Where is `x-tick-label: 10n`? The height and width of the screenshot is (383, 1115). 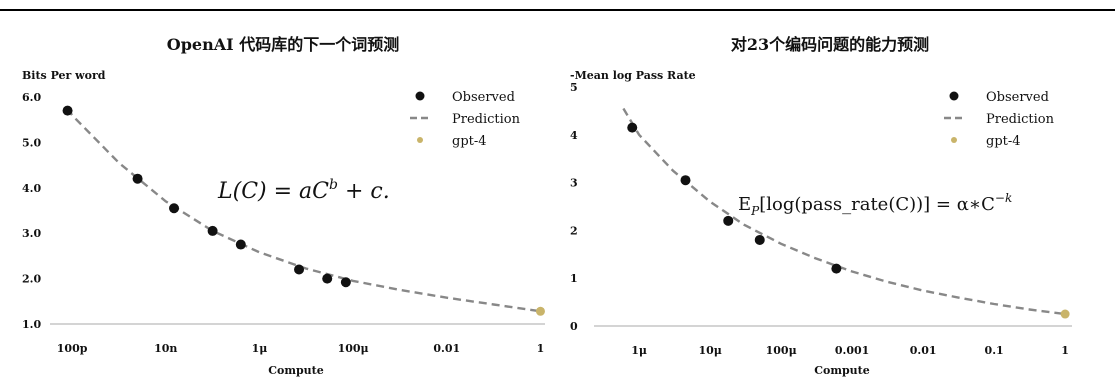
x-tick-label: 10n is located at coordinates (165, 348).